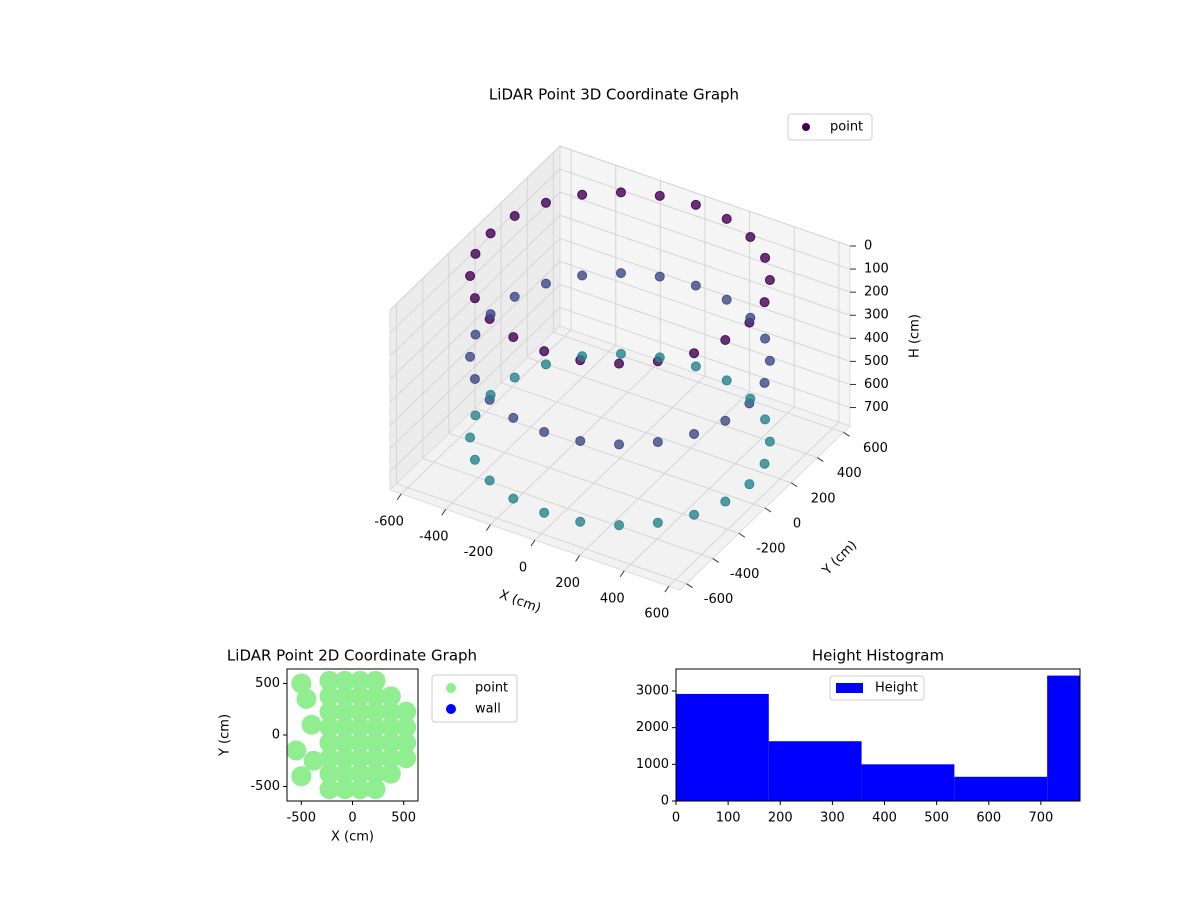 This screenshot has height=904, width=1200. I want to click on z-tick-label: 600, so click(876, 384).